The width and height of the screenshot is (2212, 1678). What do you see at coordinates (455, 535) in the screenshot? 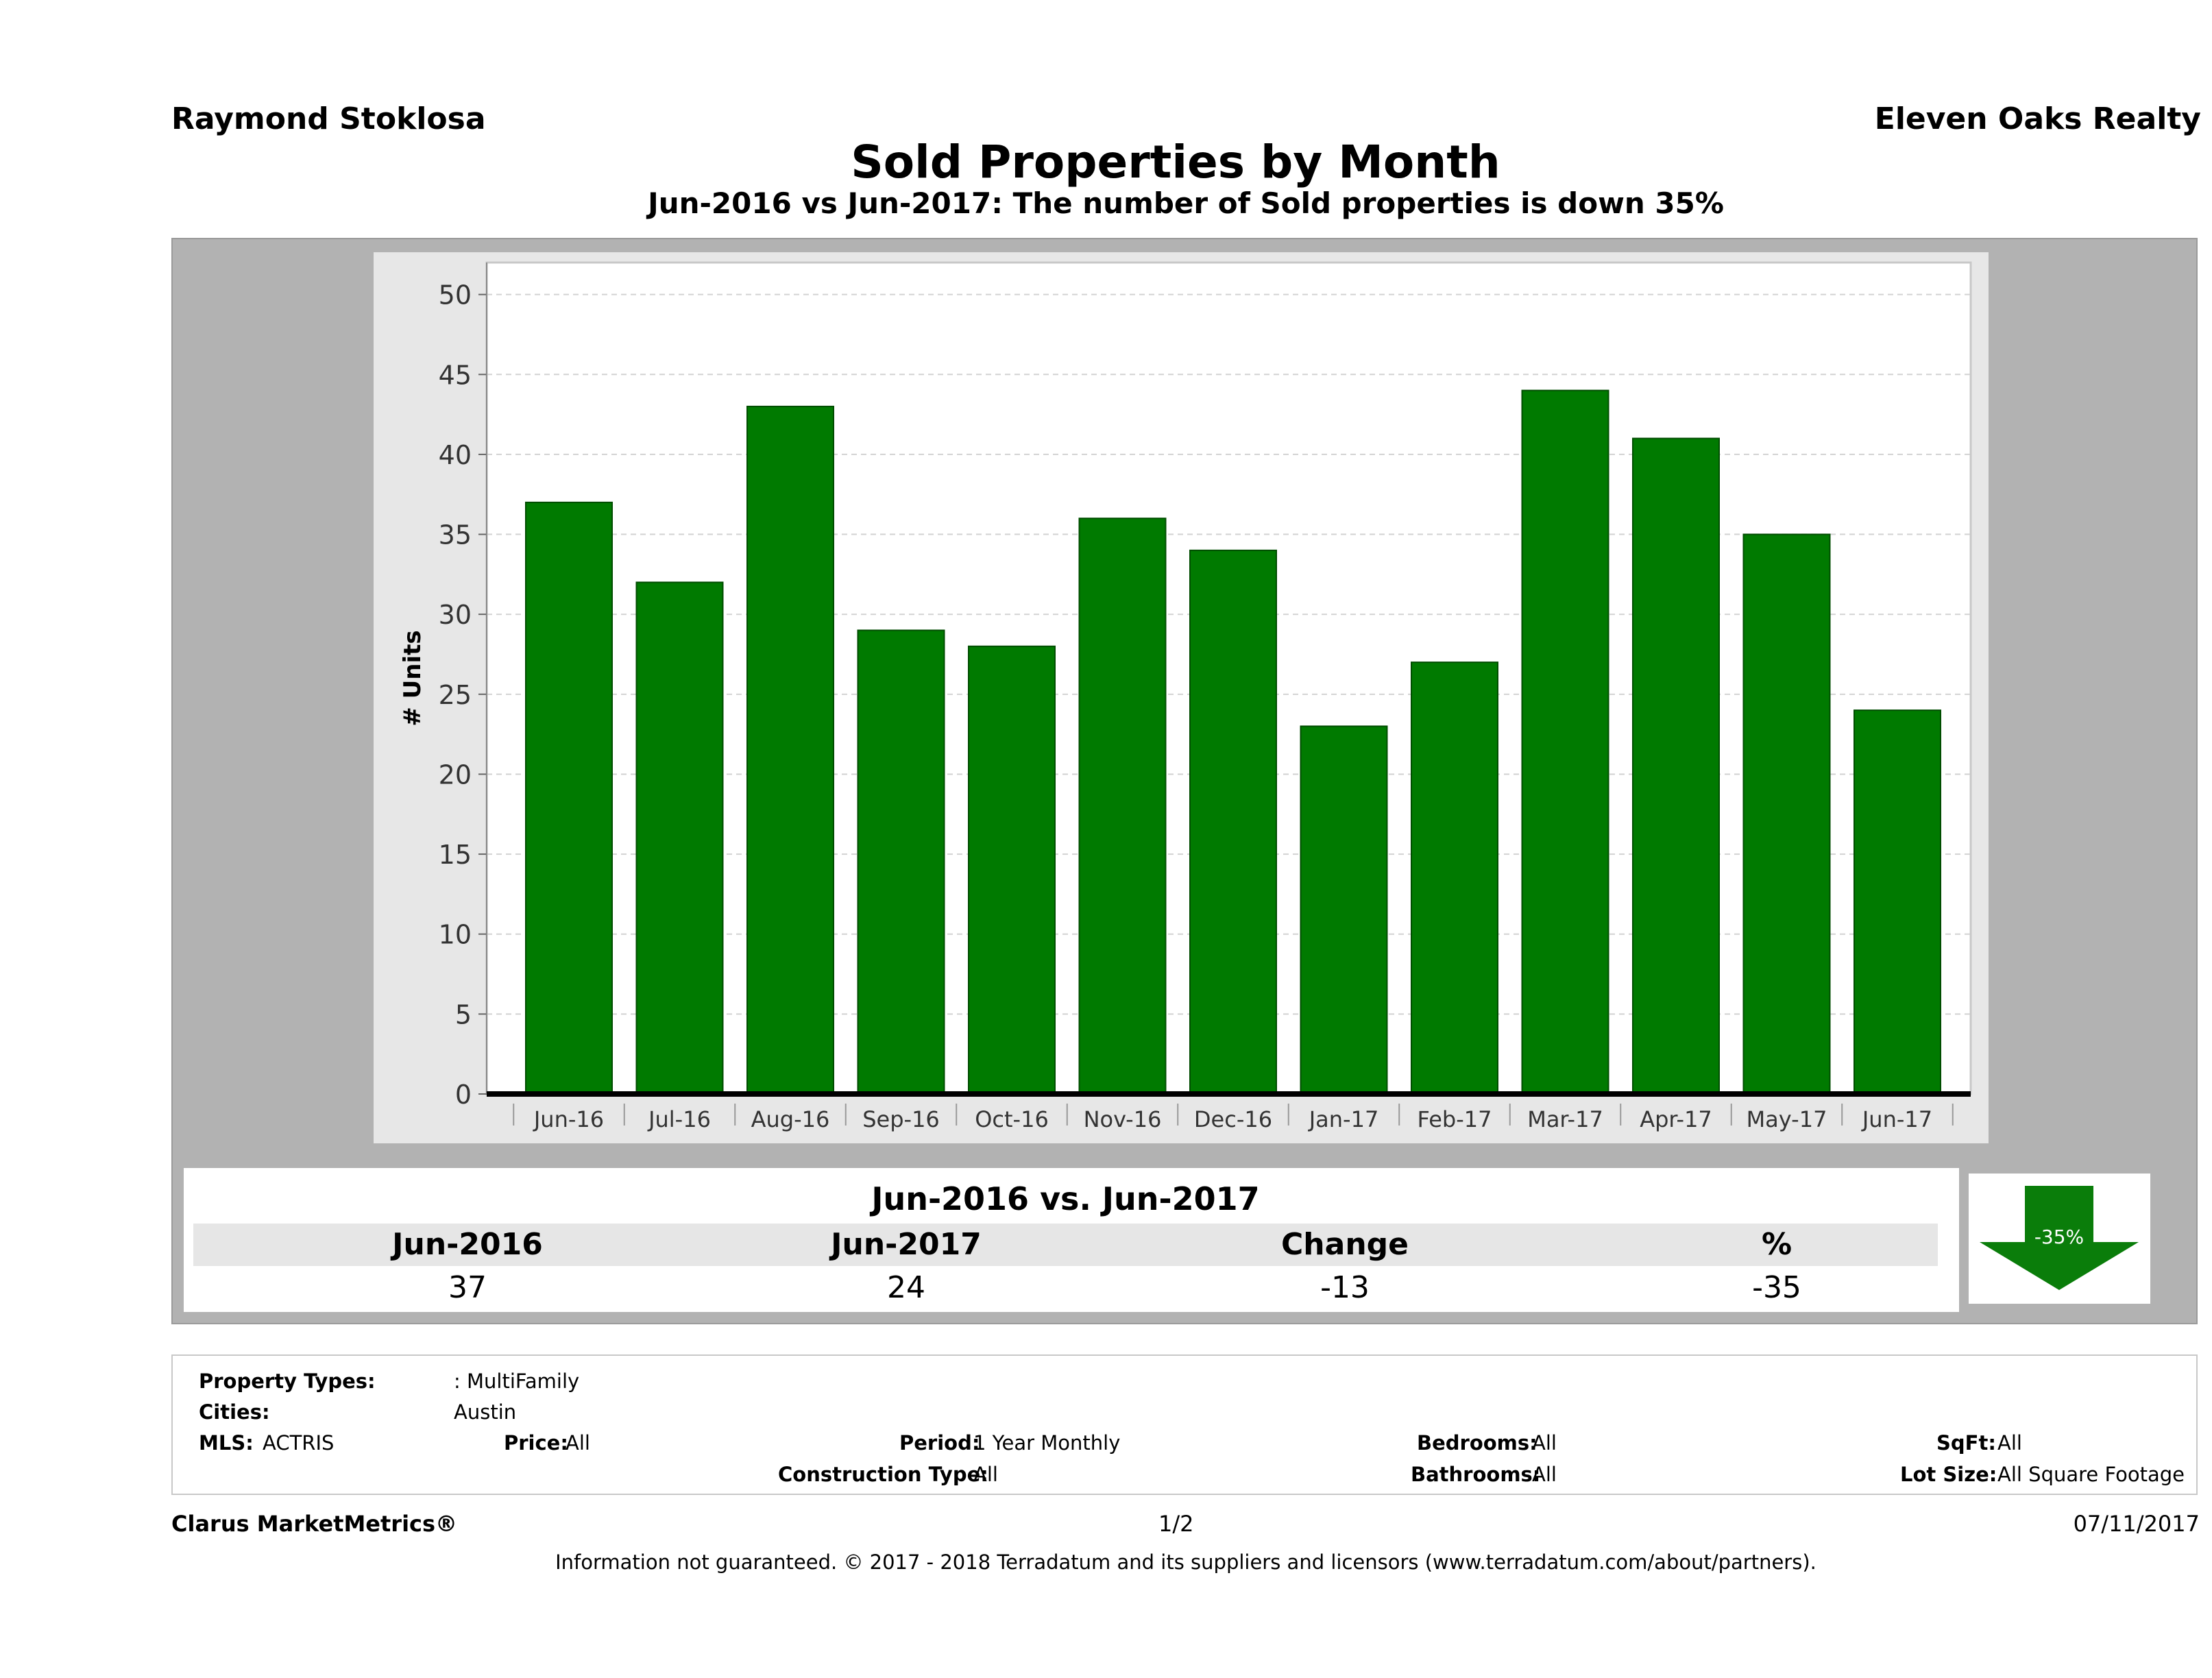
I see `y-tick-label: 35` at bounding box center [455, 535].